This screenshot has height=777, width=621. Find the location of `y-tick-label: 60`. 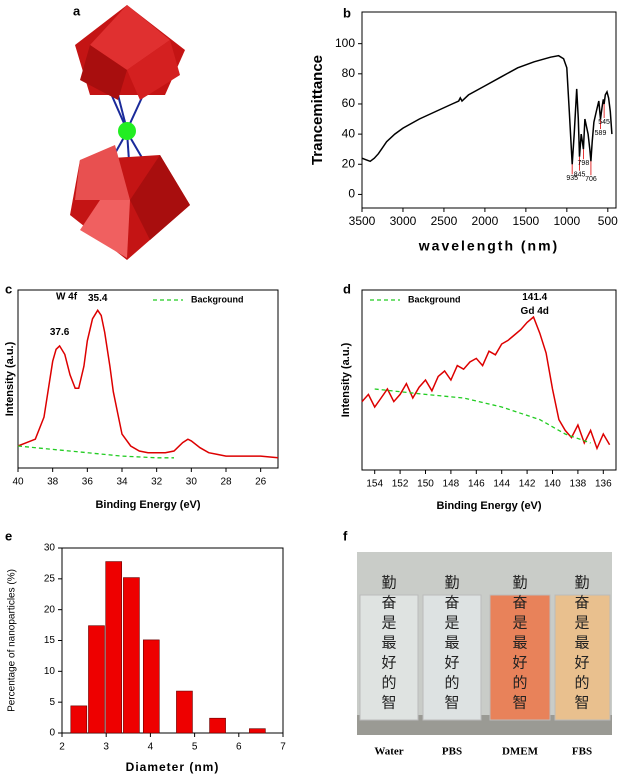

y-tick-label: 60 is located at coordinates (349, 103).